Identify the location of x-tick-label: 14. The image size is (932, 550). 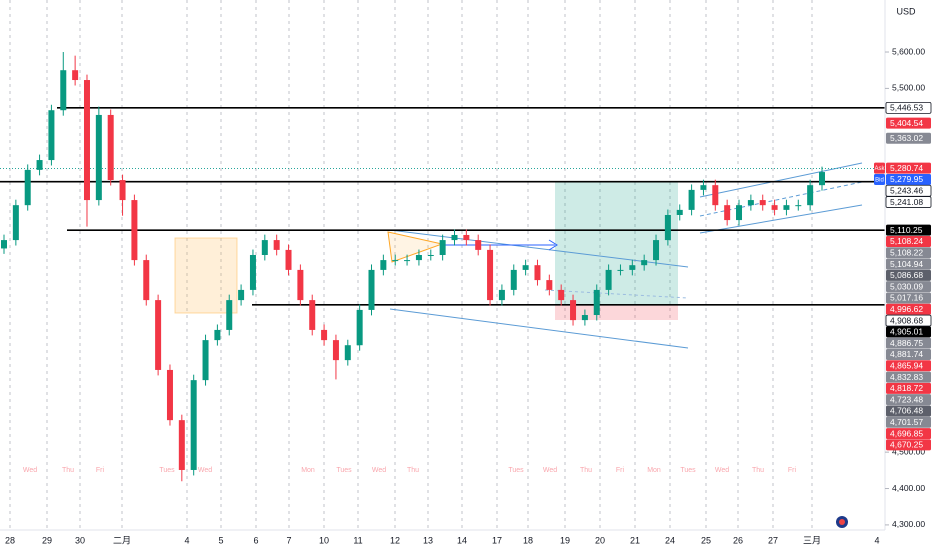
(462, 540).